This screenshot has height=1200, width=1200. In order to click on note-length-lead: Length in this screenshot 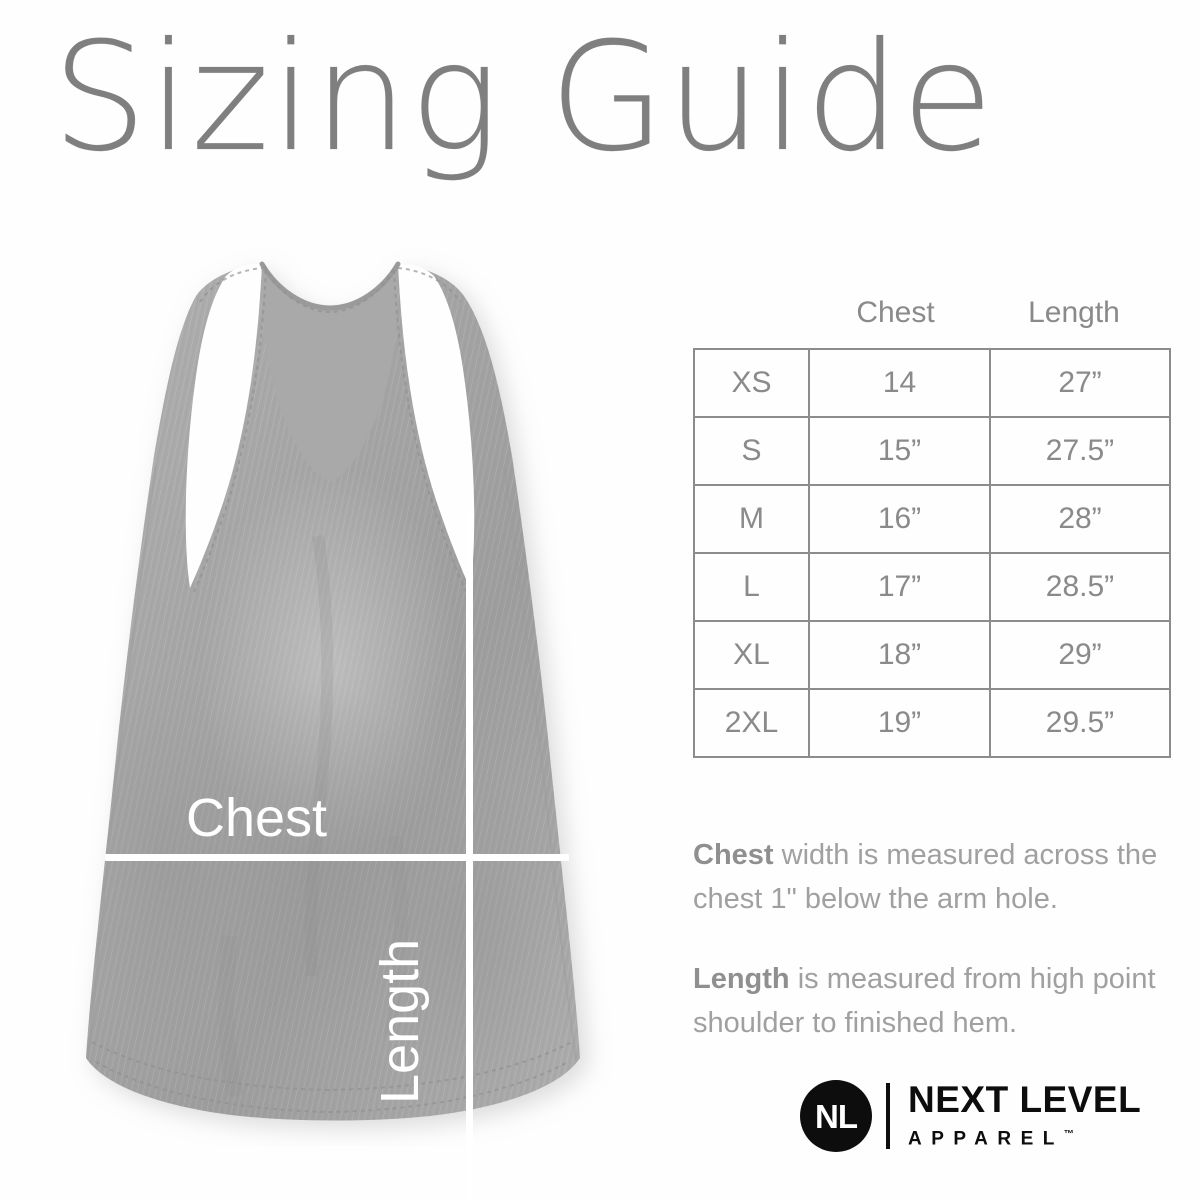, I will do `click(741, 979)`.